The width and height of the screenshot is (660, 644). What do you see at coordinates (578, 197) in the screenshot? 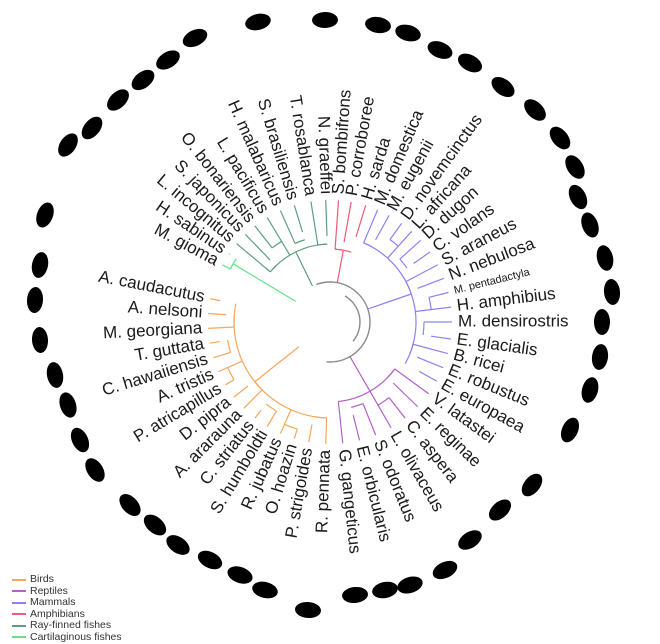
I see `colugo-icon` at bounding box center [578, 197].